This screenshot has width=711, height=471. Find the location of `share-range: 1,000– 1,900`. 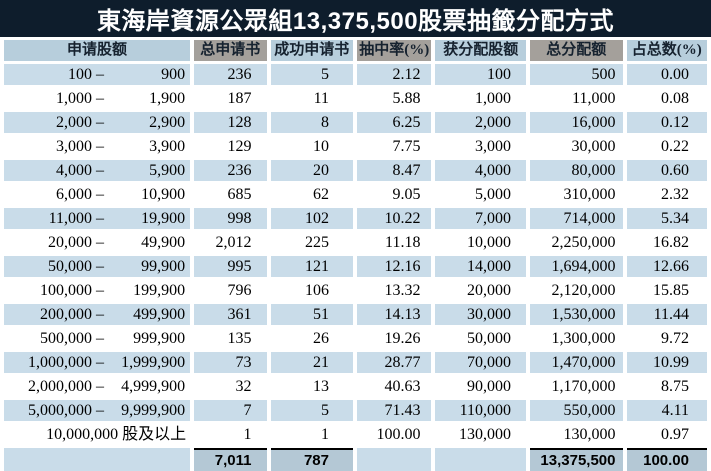

share-range: 1,000– 1,900 is located at coordinates (97, 98).